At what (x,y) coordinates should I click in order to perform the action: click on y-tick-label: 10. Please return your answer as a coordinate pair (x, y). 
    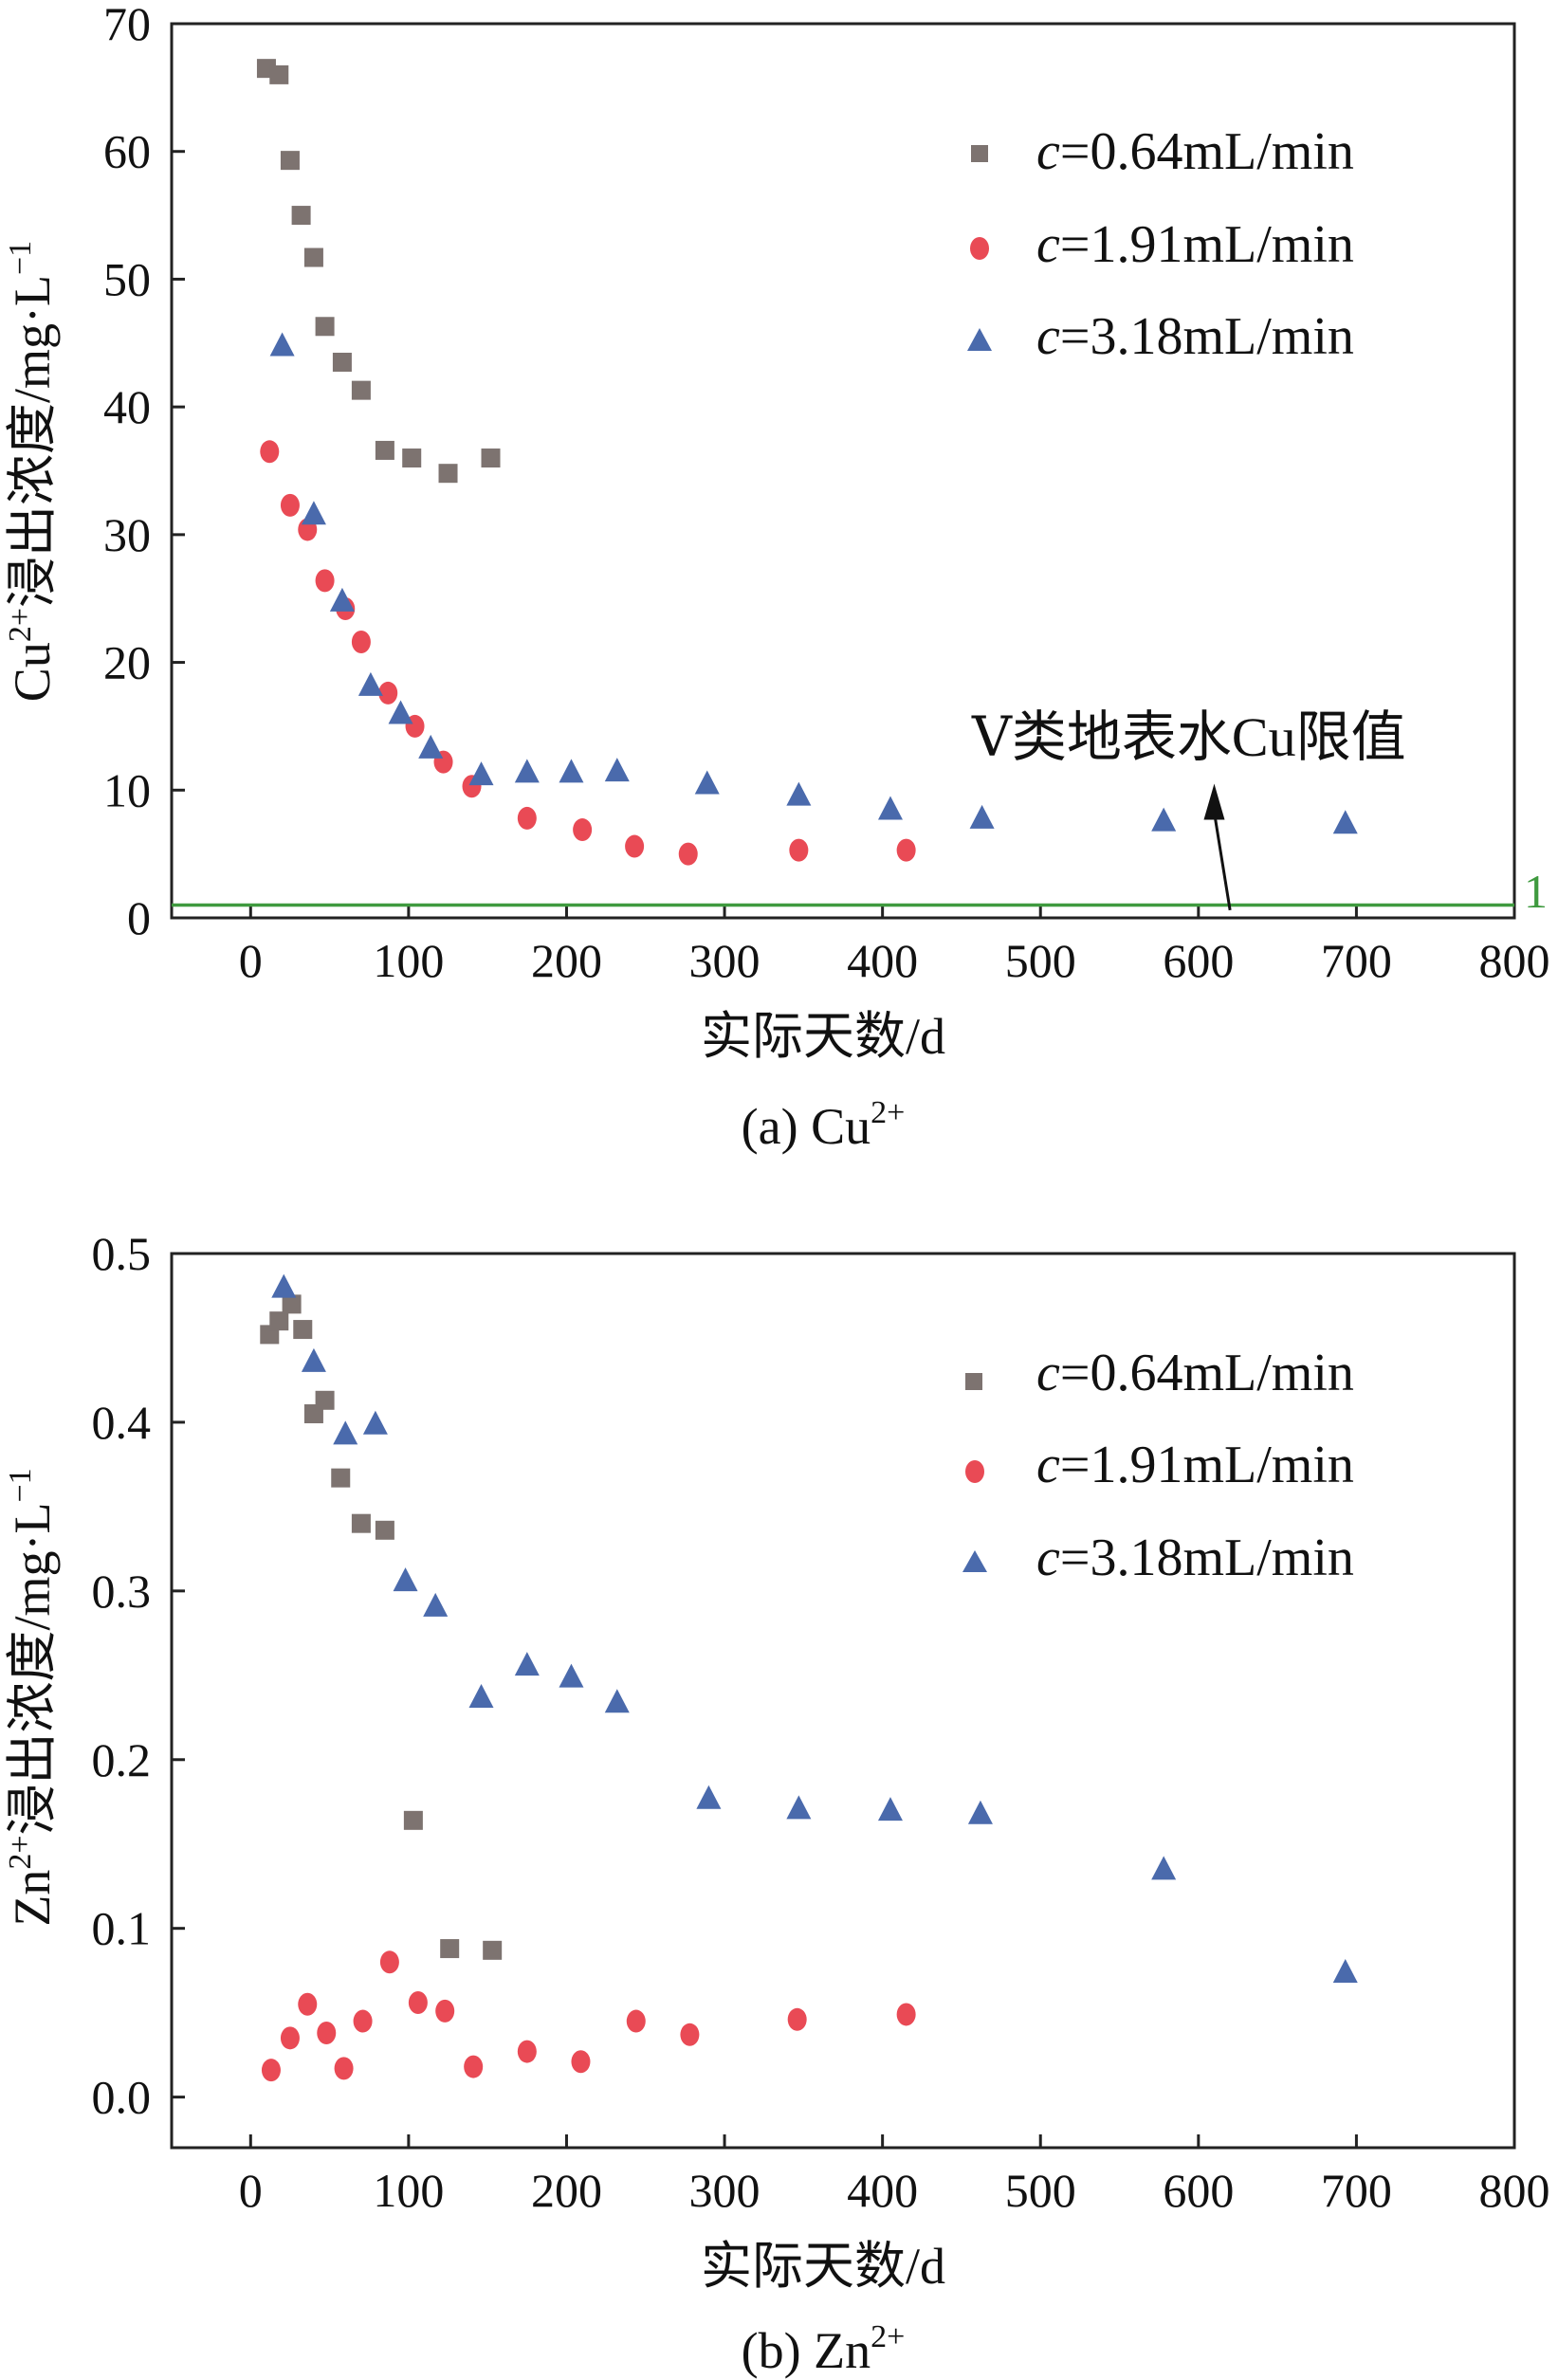
    Looking at the image, I should click on (127, 789).